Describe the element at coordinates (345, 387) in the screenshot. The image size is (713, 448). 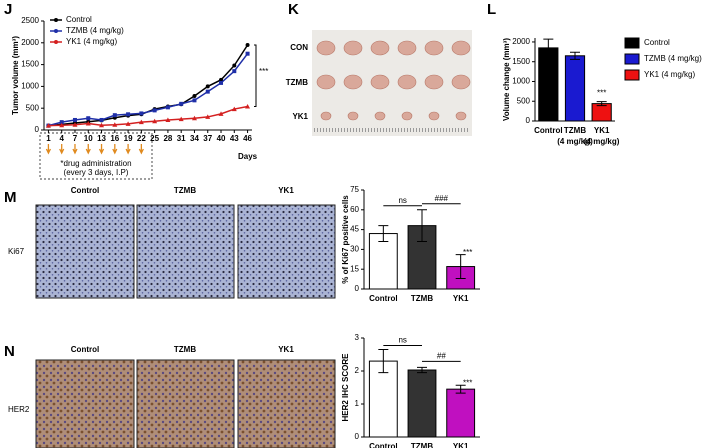
I see `y-axis-label: HER2 IHC SCORE` at that location.